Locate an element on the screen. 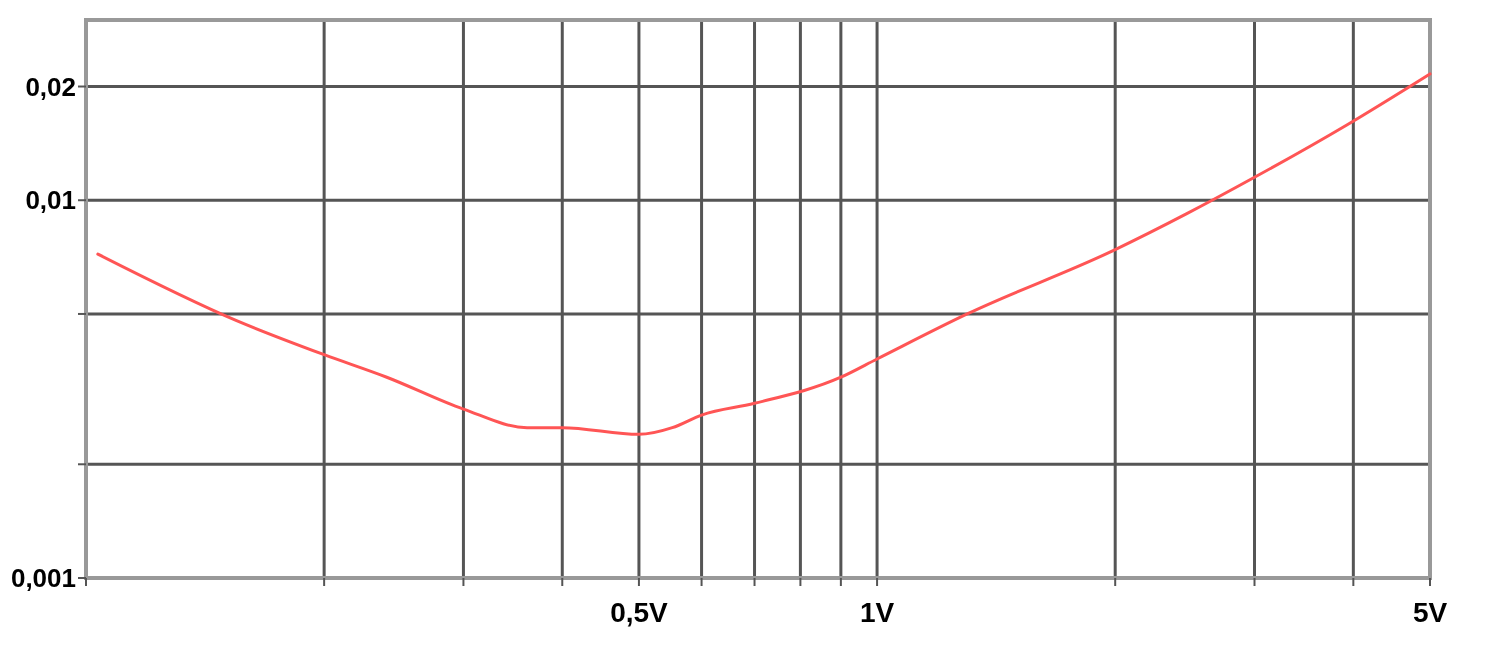 This screenshot has width=1506, height=645. x-tick-label: 5V is located at coordinates (1430, 612).